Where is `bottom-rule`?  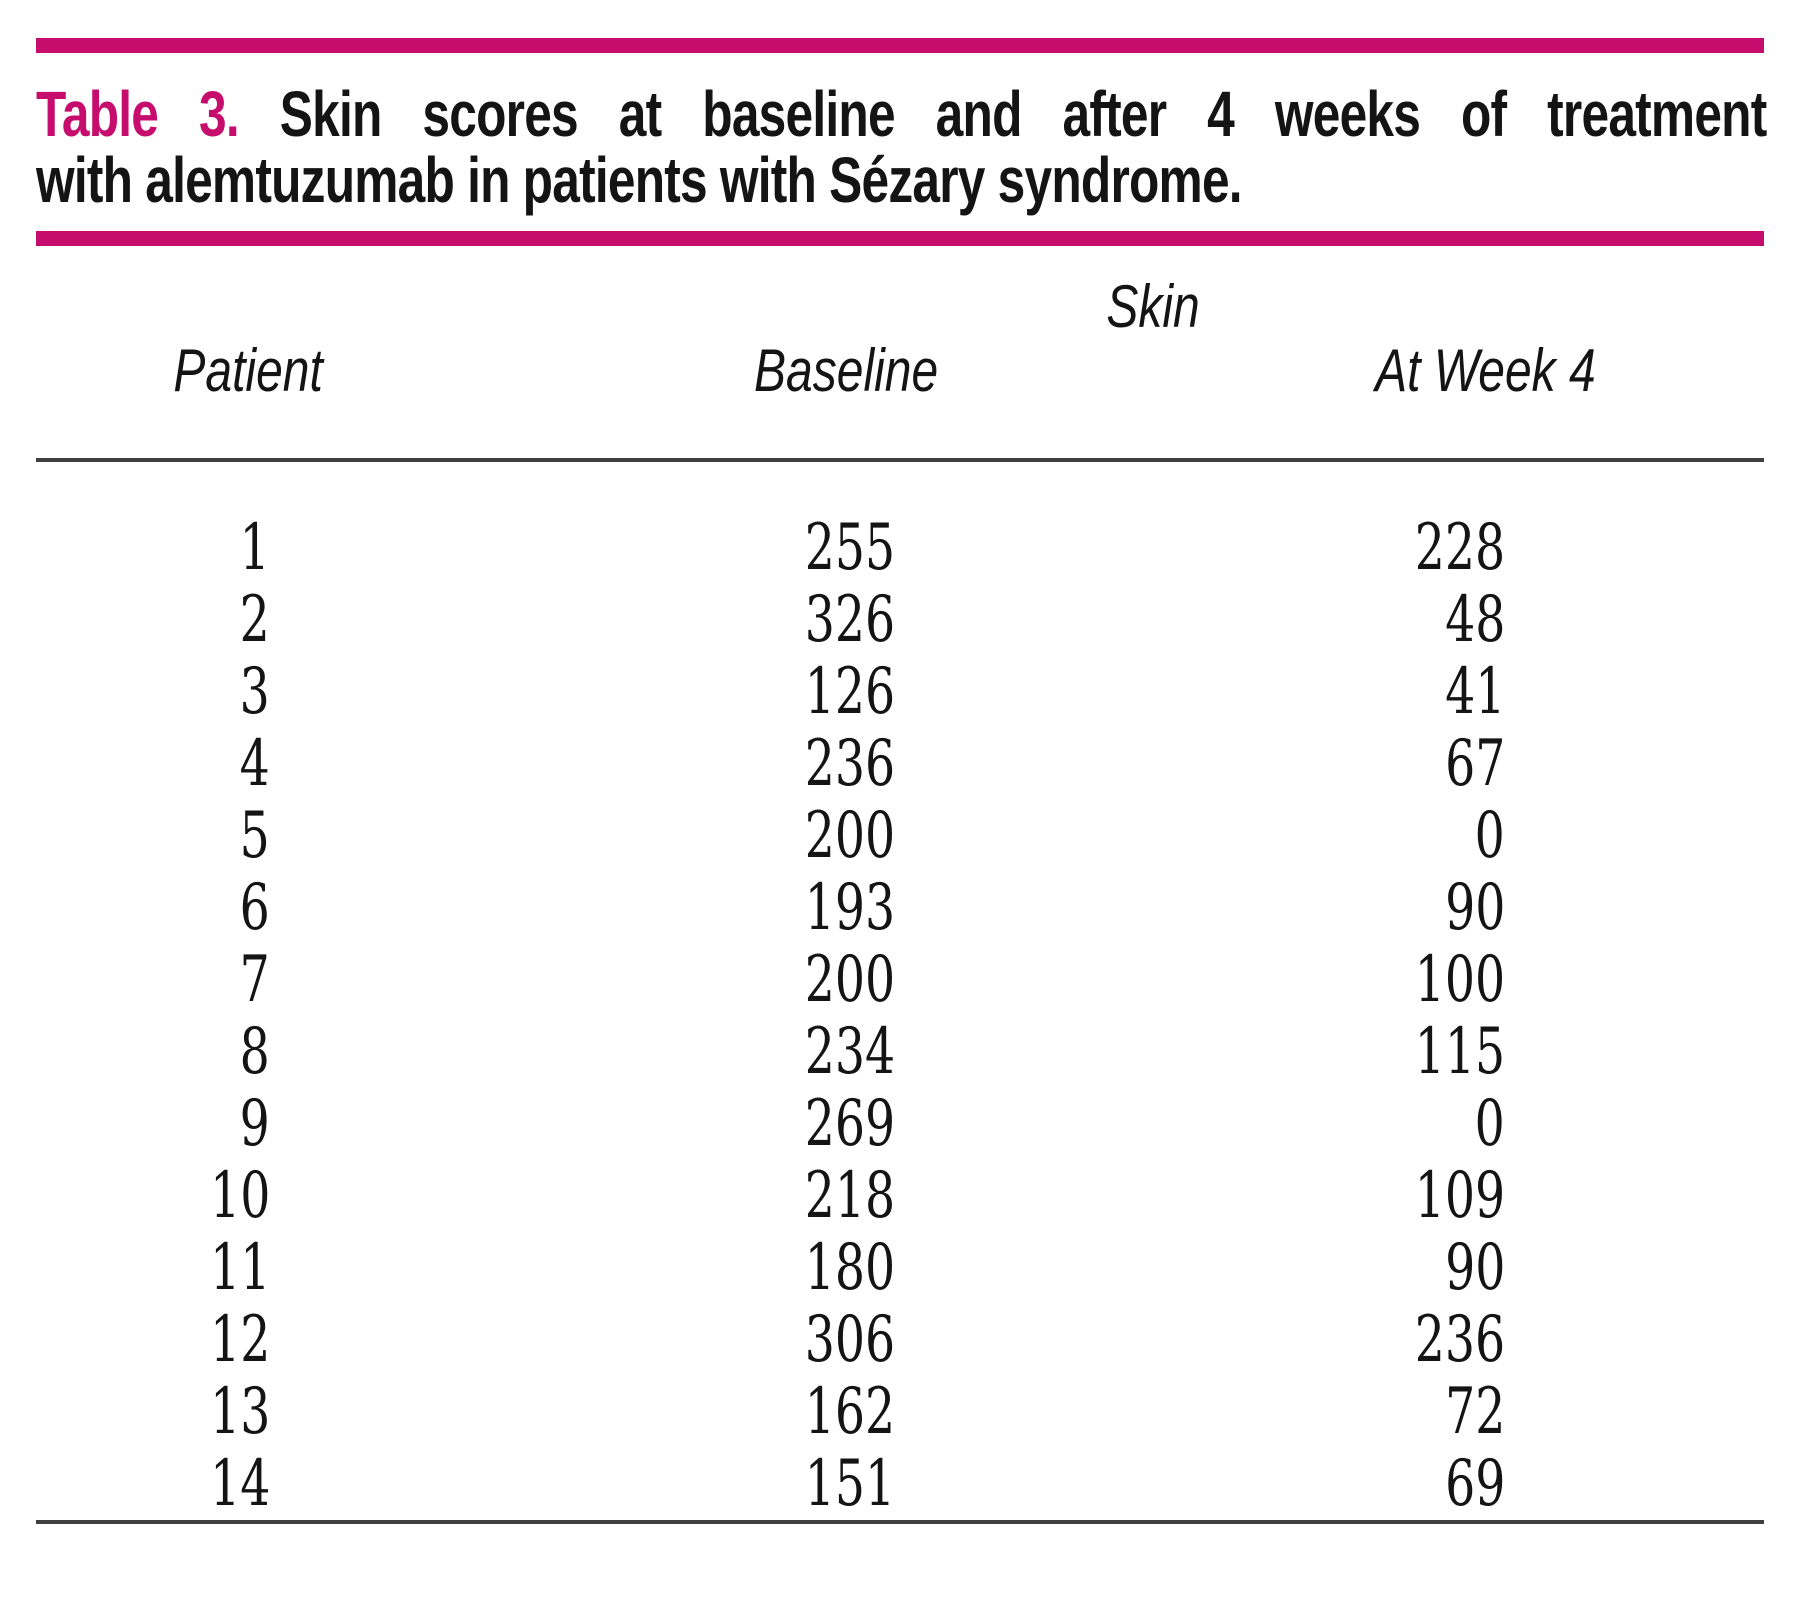
bottom-rule is located at coordinates (900, 1522).